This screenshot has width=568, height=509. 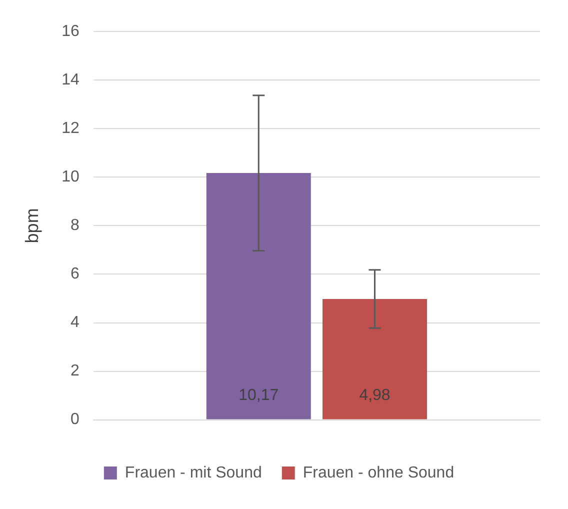 I want to click on data-label: 10,17, so click(x=258, y=395).